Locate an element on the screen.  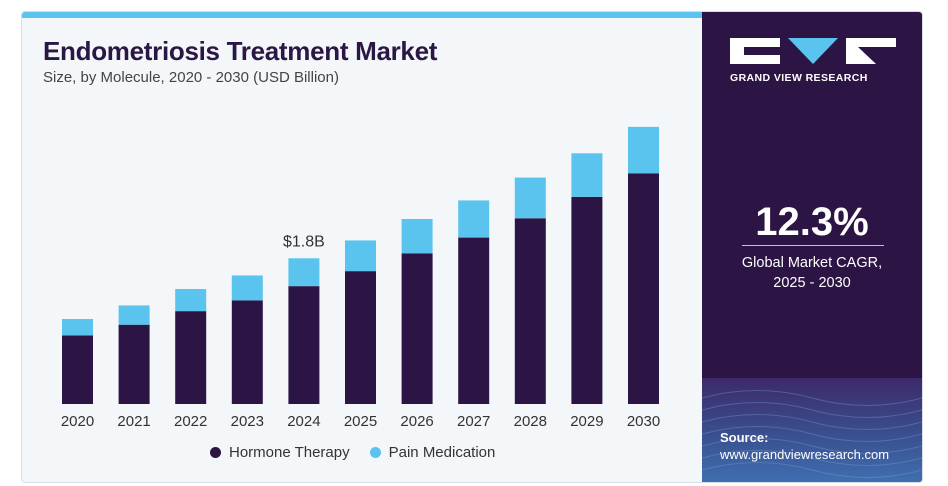
bar-pain-medication-2021 is located at coordinates (134, 315).